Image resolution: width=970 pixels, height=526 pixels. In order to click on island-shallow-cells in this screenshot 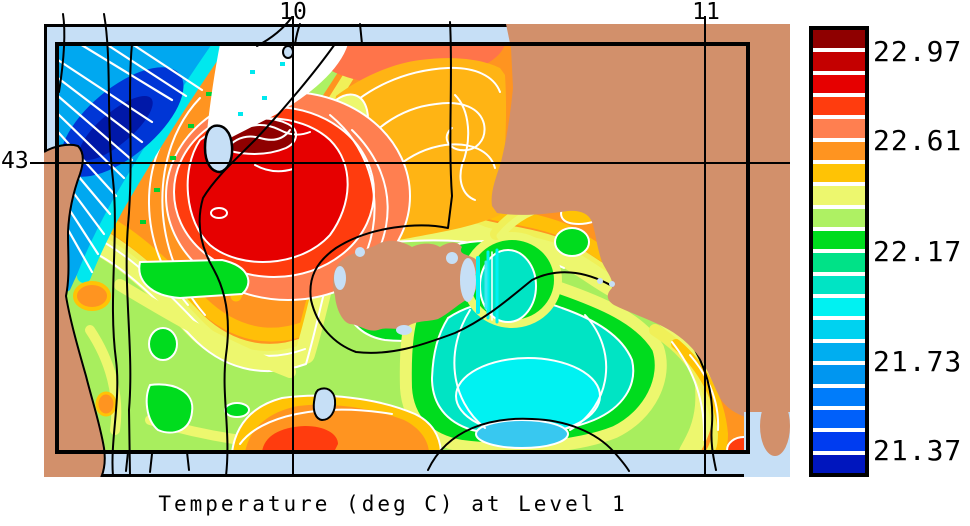, I will do `click(405, 291)`.